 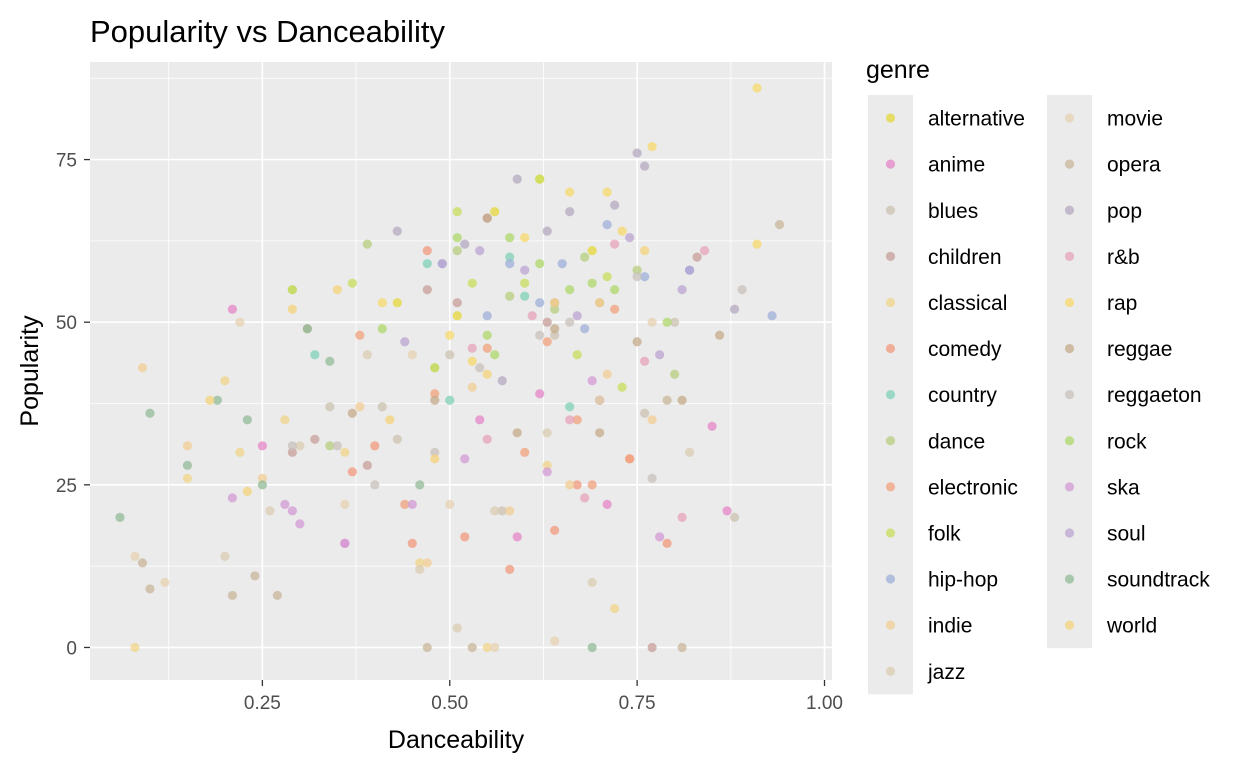 What do you see at coordinates (955, 119) in the screenshot?
I see `legend-item: alternative` at bounding box center [955, 119].